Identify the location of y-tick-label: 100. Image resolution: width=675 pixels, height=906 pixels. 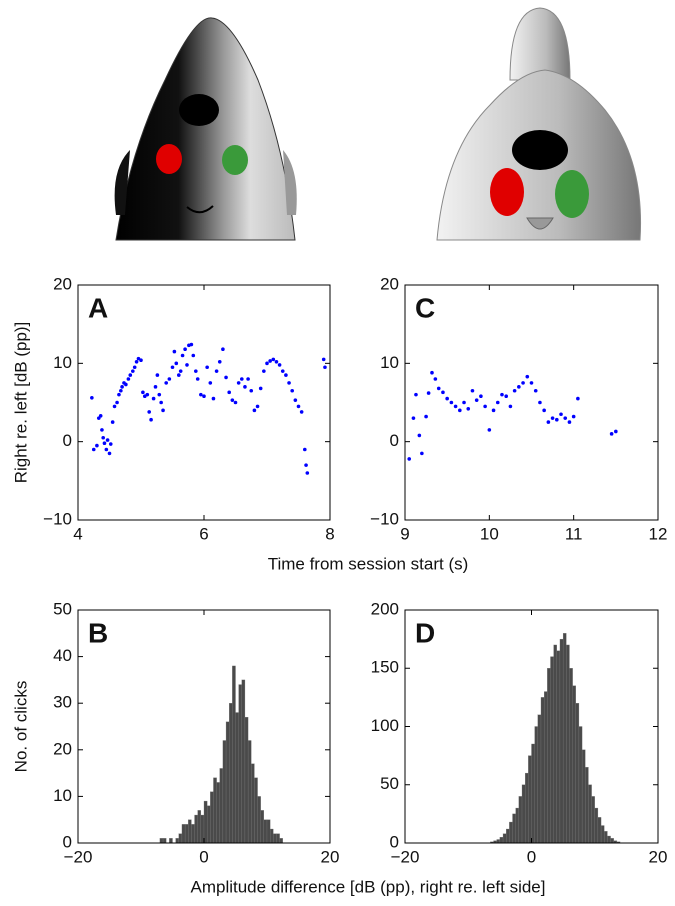
(385, 725).